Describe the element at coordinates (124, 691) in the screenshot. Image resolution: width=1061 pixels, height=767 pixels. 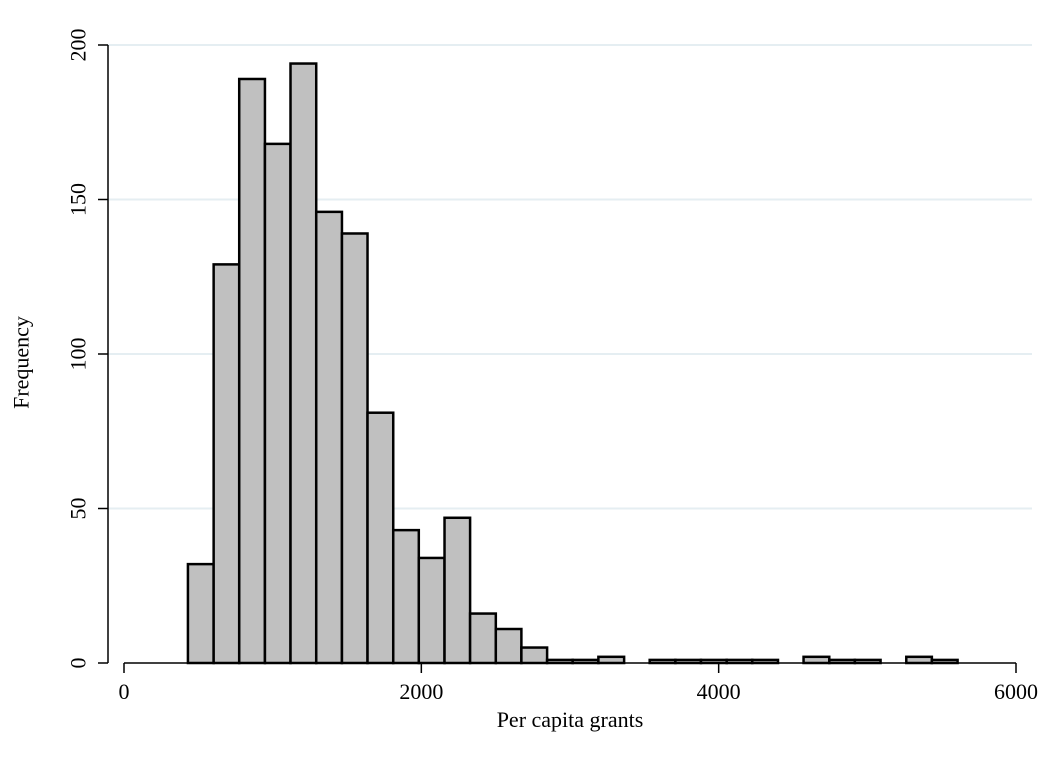
I see `x-tick-label-0: 0` at that location.